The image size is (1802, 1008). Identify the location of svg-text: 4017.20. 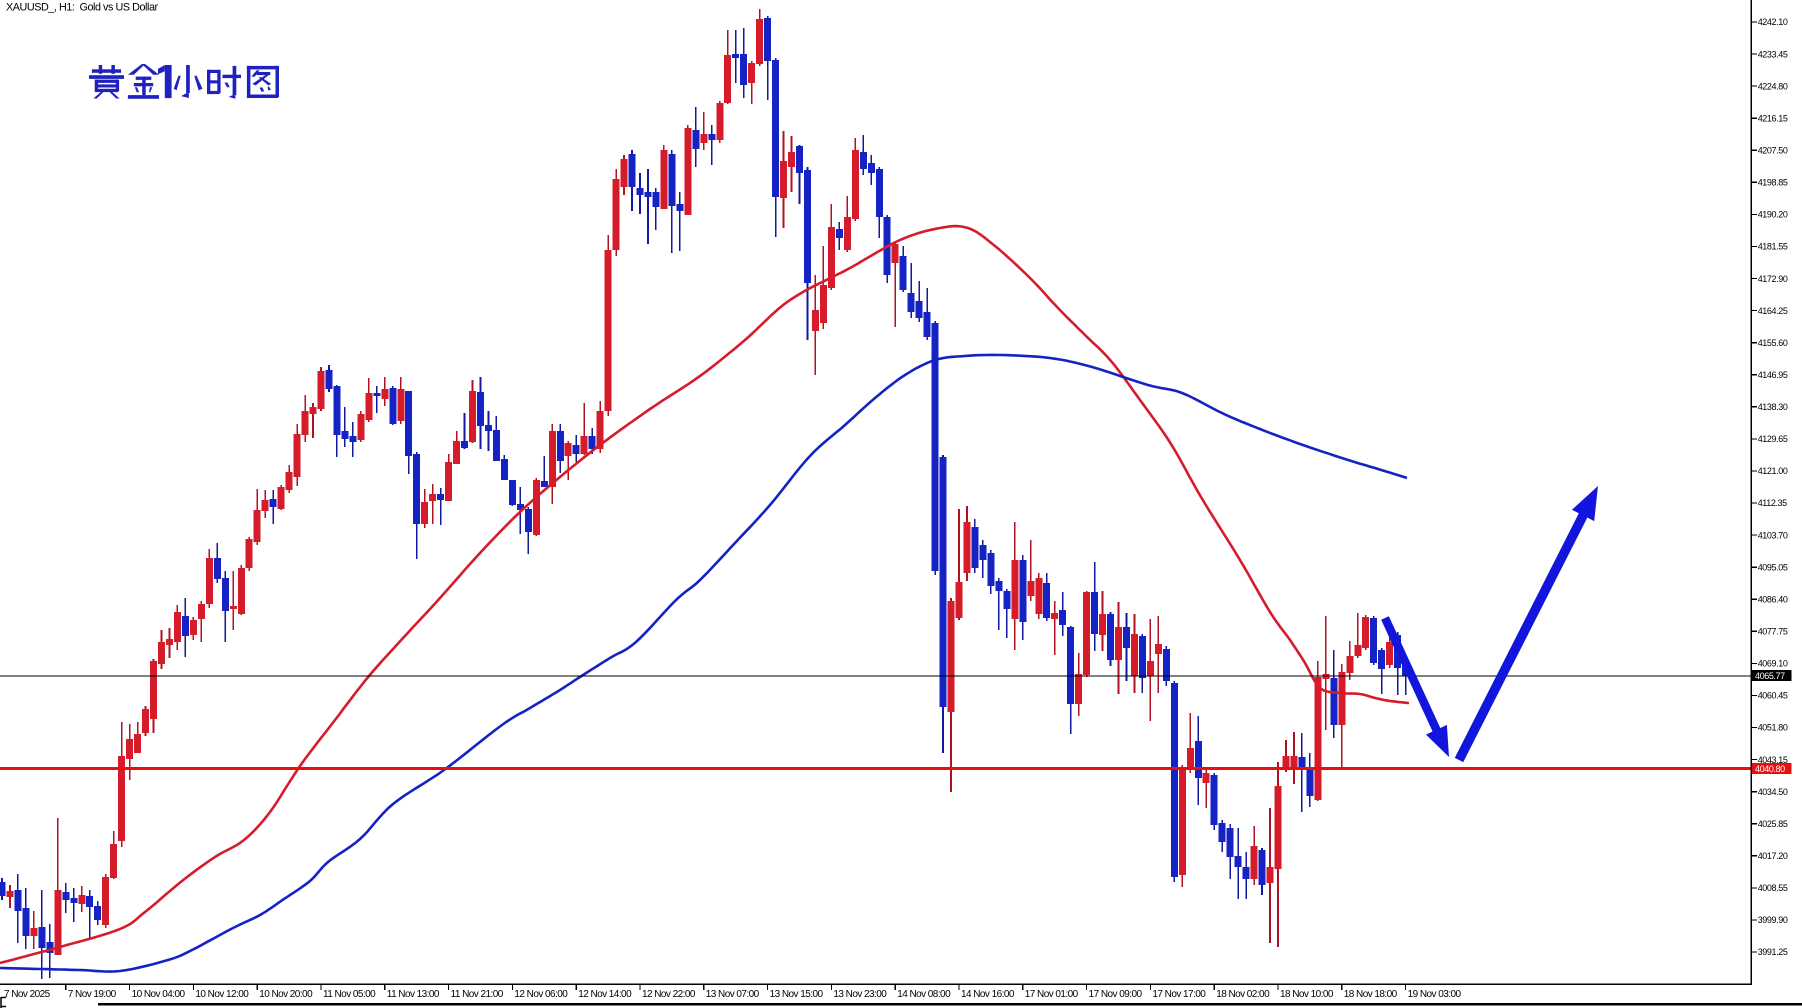
(1773, 856).